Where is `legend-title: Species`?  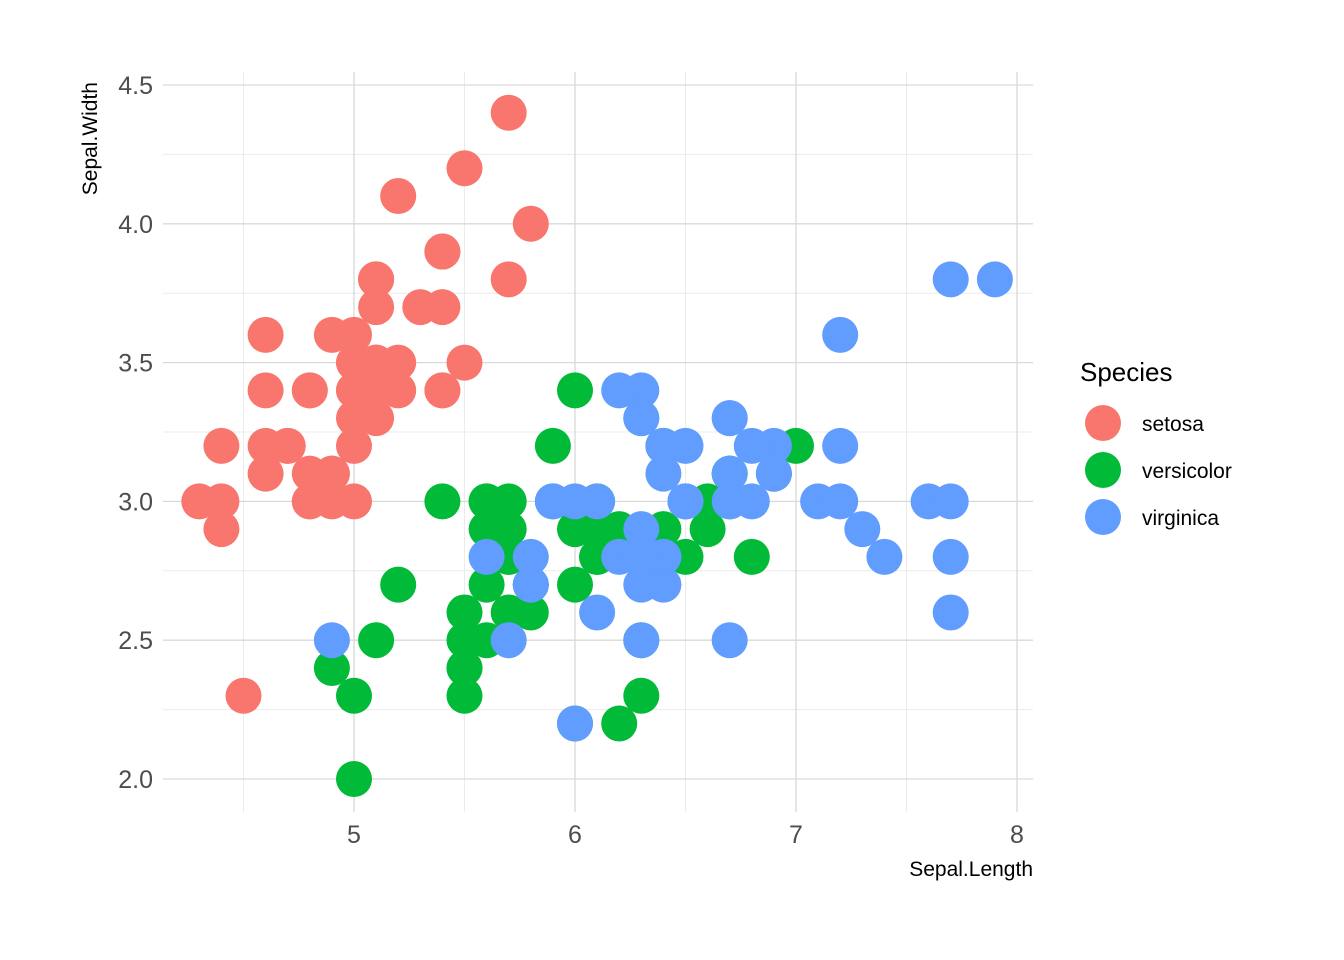
legend-title: Species is located at coordinates (1126, 372).